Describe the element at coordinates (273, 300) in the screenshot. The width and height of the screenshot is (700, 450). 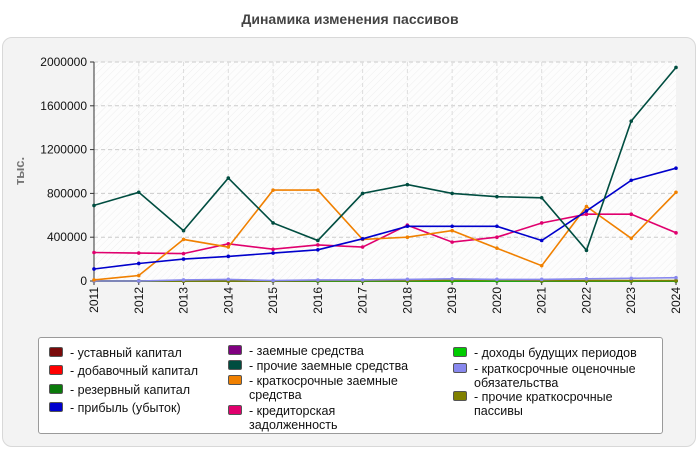
I see `x-tick-label: 2015` at that location.